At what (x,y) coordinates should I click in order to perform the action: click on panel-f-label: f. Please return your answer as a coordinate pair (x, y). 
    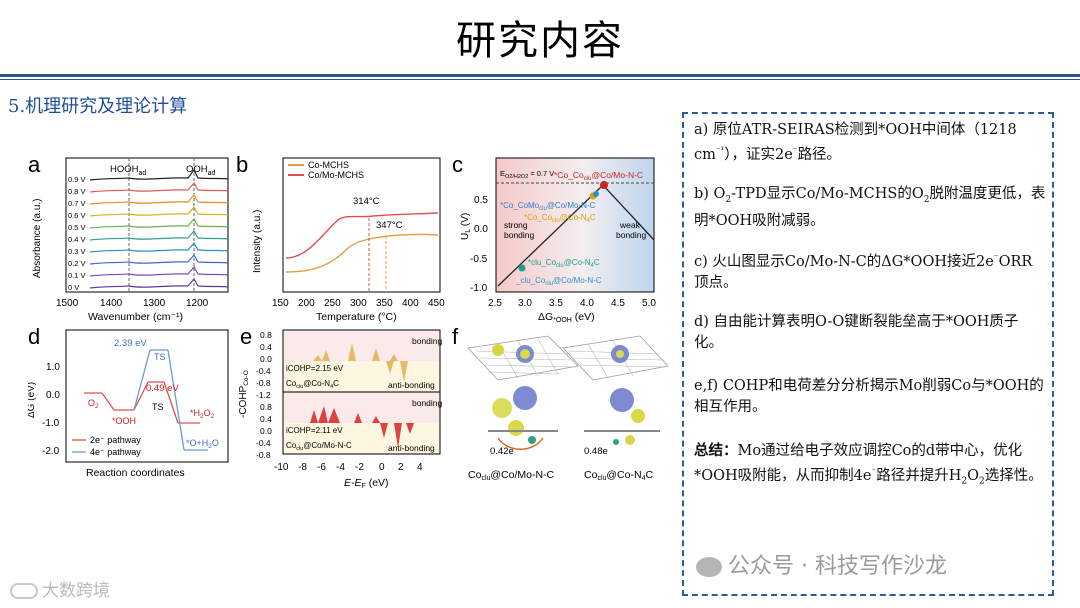
    Looking at the image, I should click on (455, 336).